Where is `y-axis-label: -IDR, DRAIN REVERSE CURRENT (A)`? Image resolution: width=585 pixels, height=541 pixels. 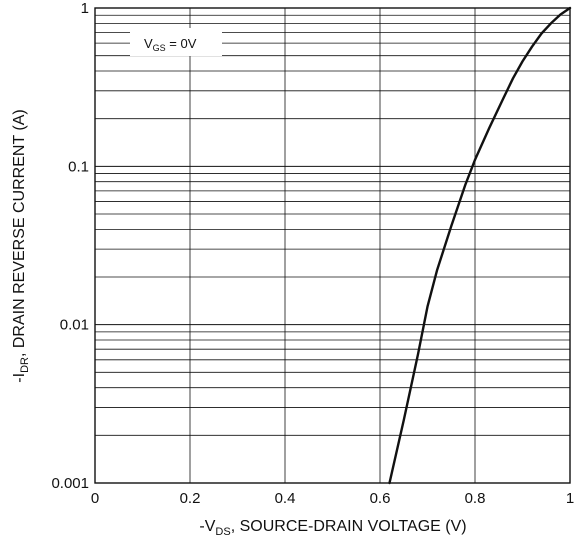 y-axis-label: -IDR, DRAIN REVERSE CURRENT (A) is located at coordinates (21, 245).